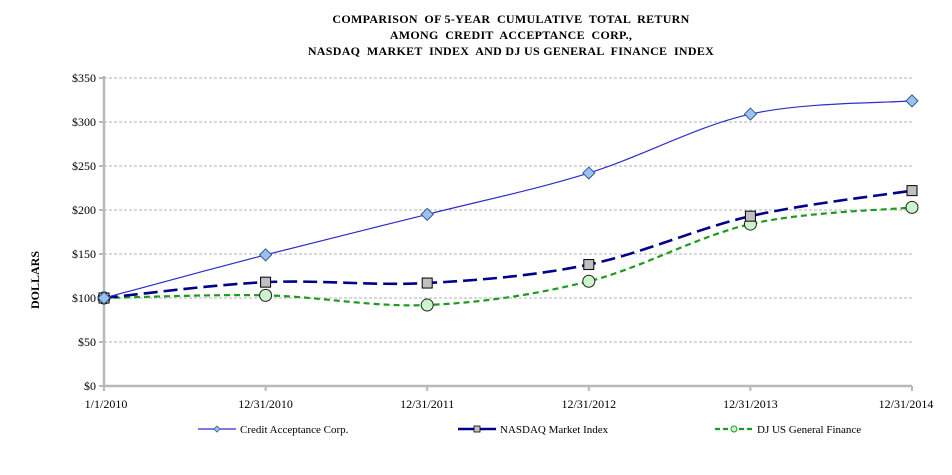  What do you see at coordinates (35, 280) in the screenshot?
I see `y-axis-label: DOLLARS` at bounding box center [35, 280].